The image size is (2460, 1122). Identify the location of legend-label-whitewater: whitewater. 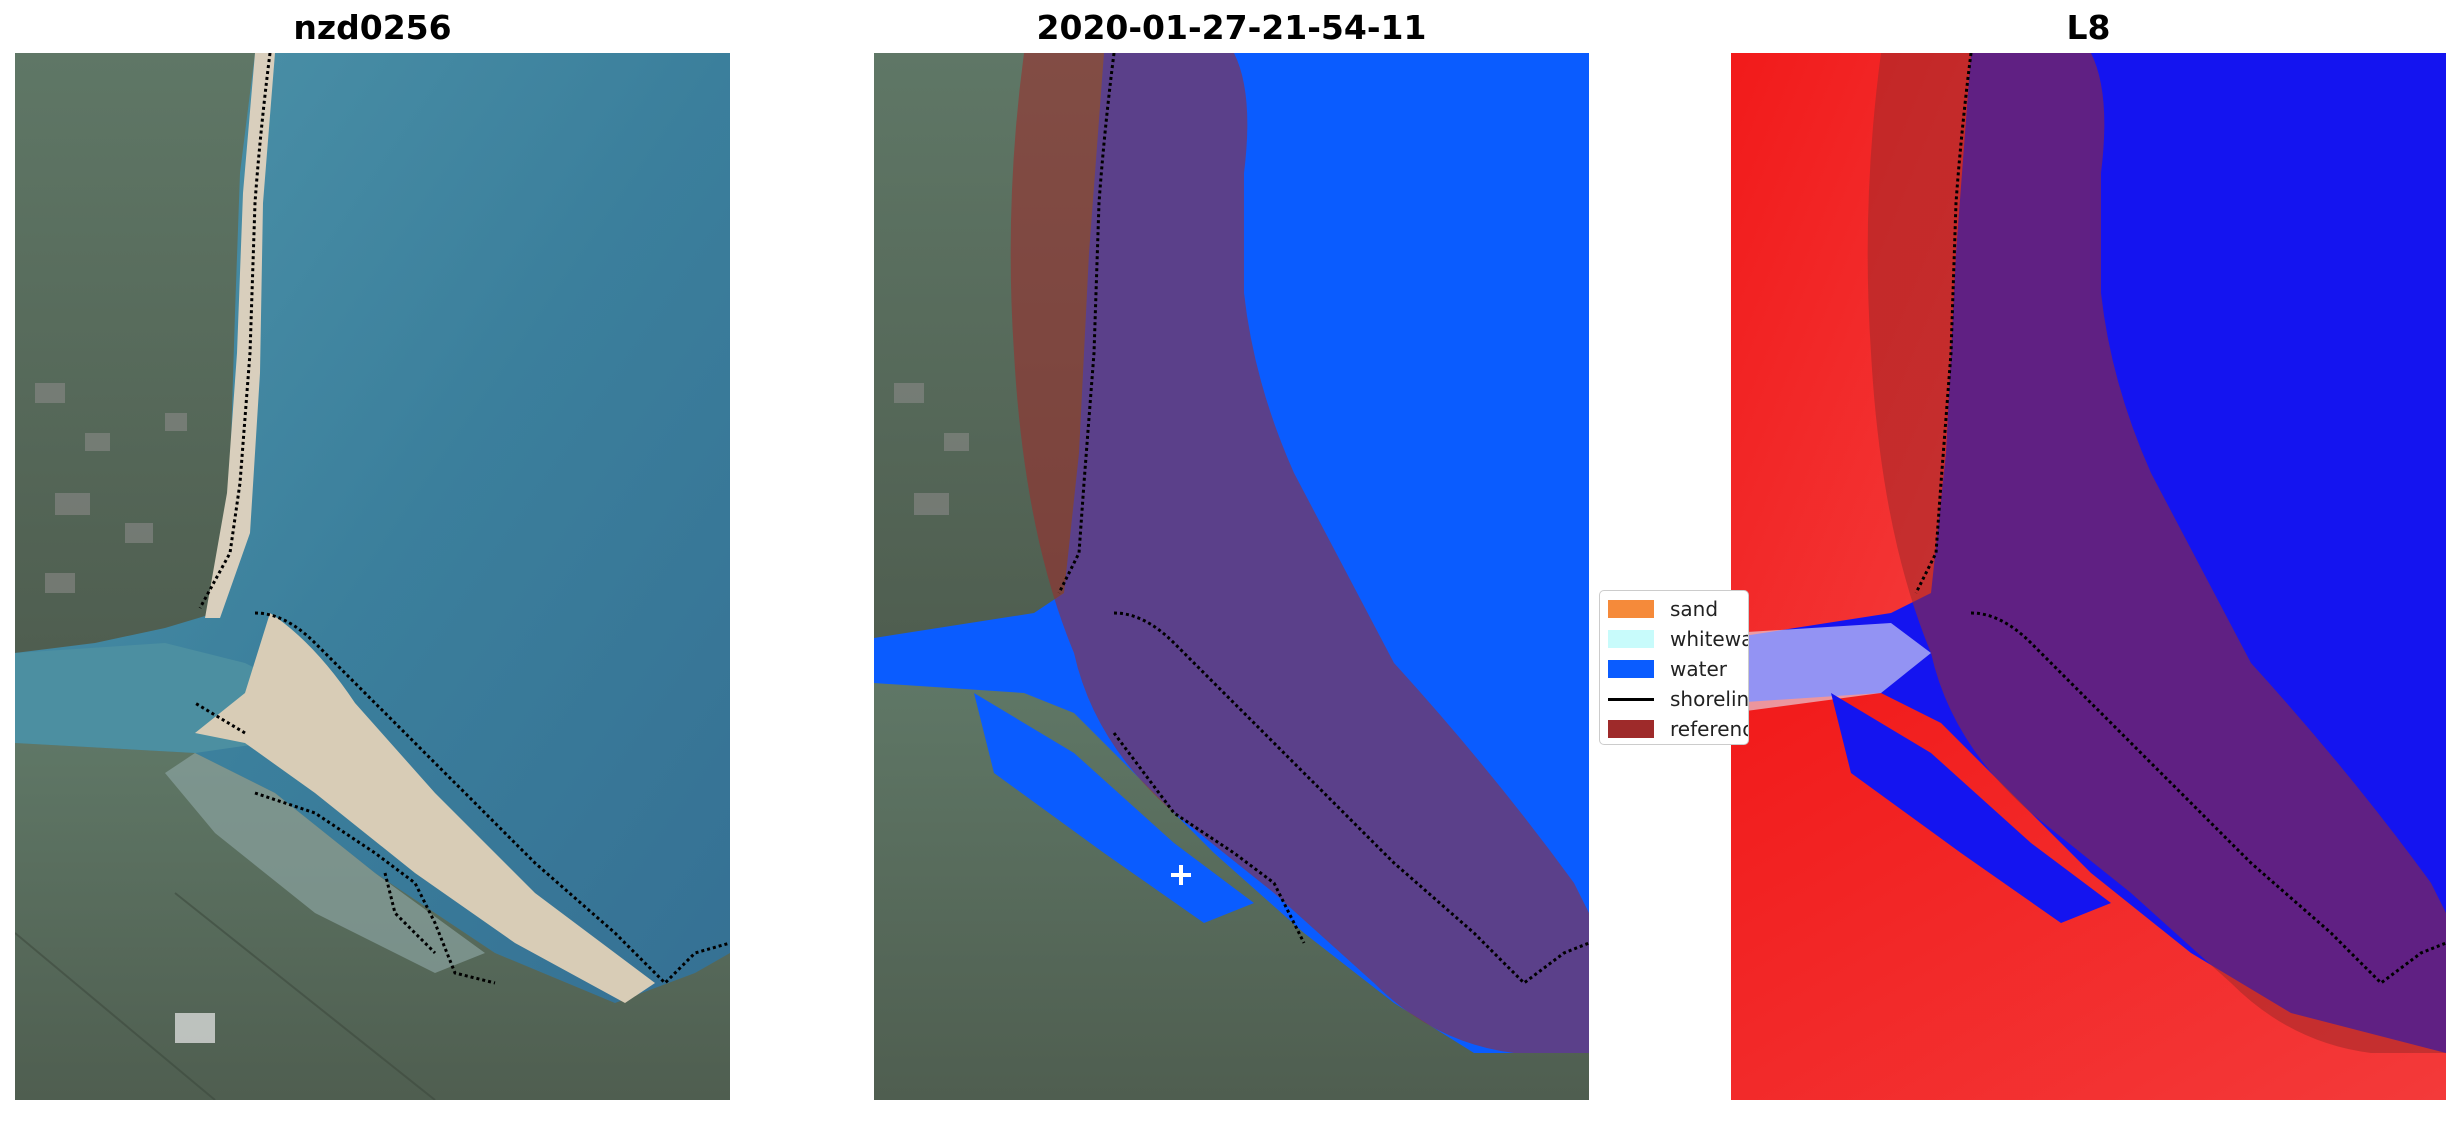
(1709, 639).